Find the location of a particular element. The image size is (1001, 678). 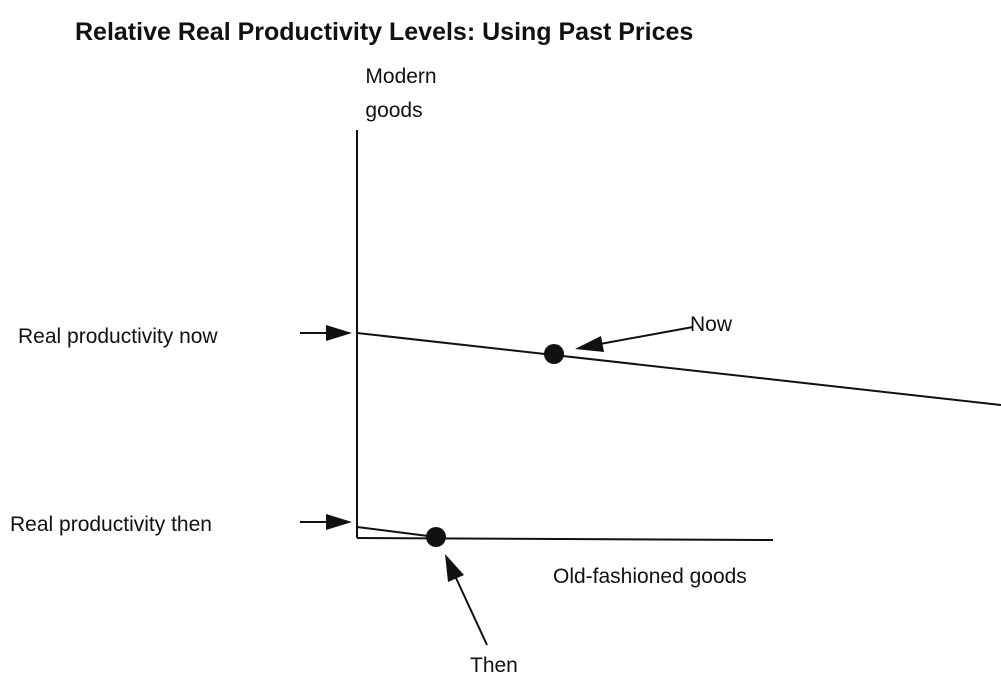

now-point is located at coordinates (554, 354).